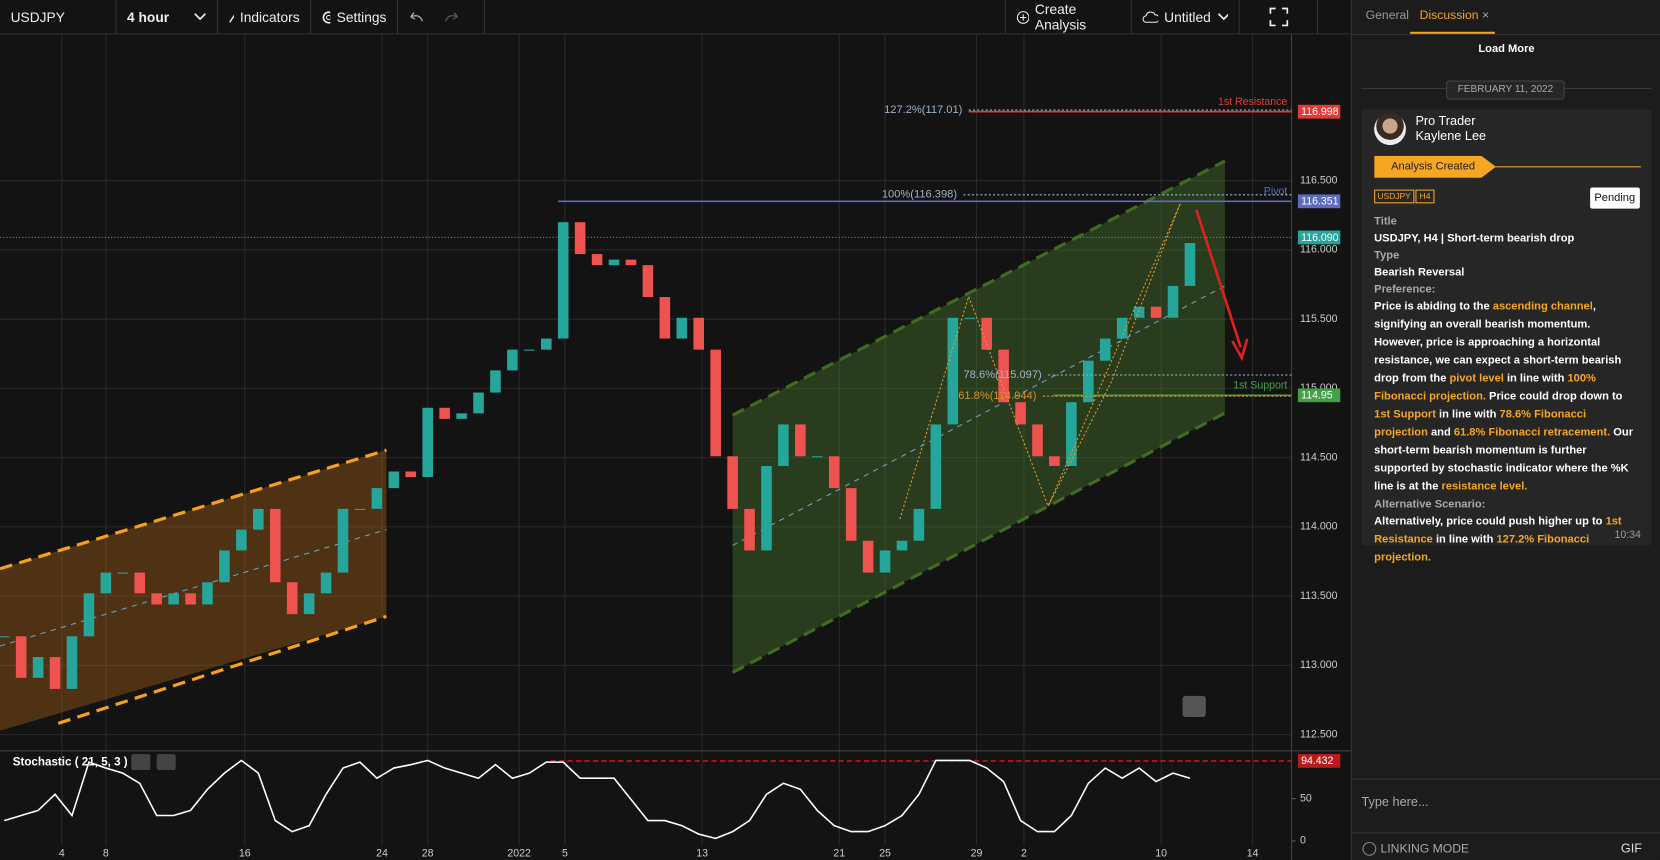 This screenshot has height=860, width=1660. Describe the element at coordinates (1240, 350) in the screenshot. I see `arrow-head` at that location.